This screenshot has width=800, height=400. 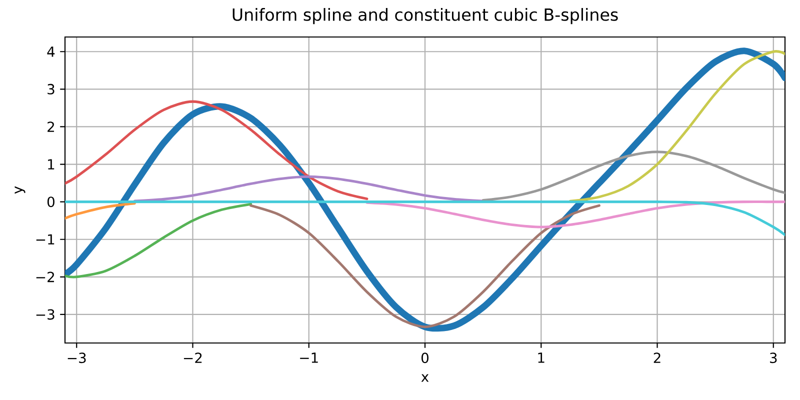 What do you see at coordinates (773, 358) in the screenshot?
I see `x-tick-label: 3` at bounding box center [773, 358].